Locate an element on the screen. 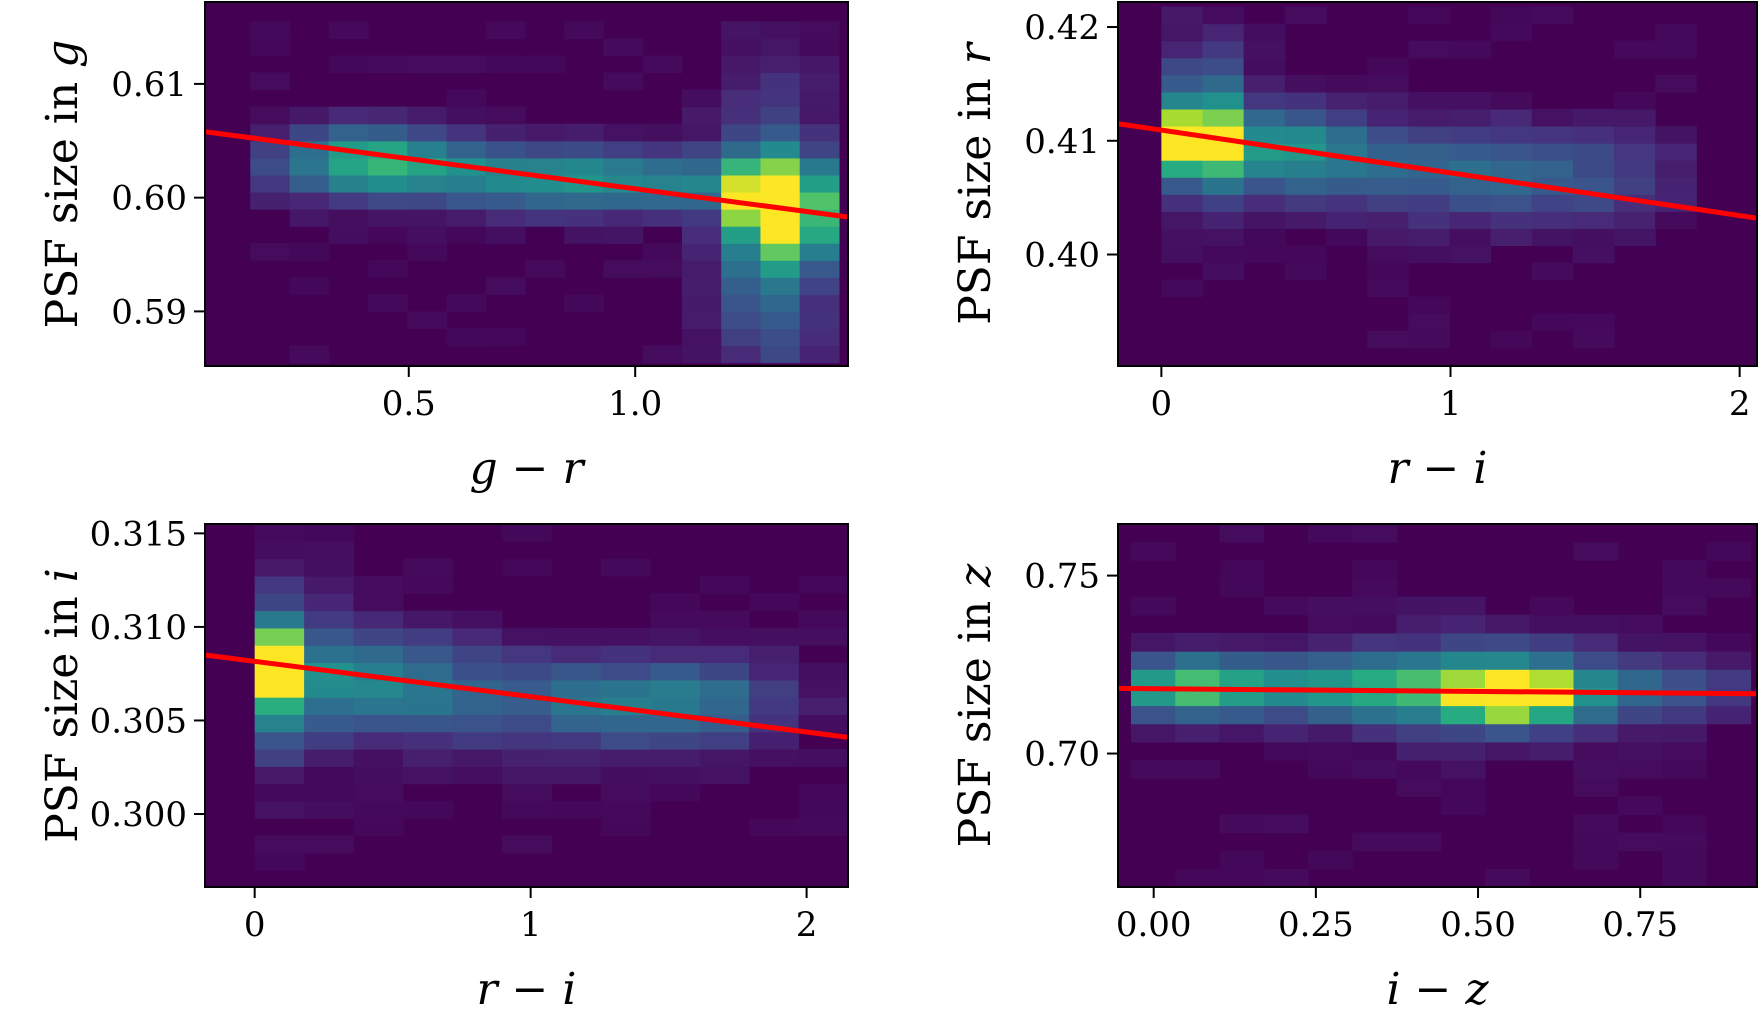 The height and width of the screenshot is (1025, 1764). heatmap is located at coordinates (1429, 177).